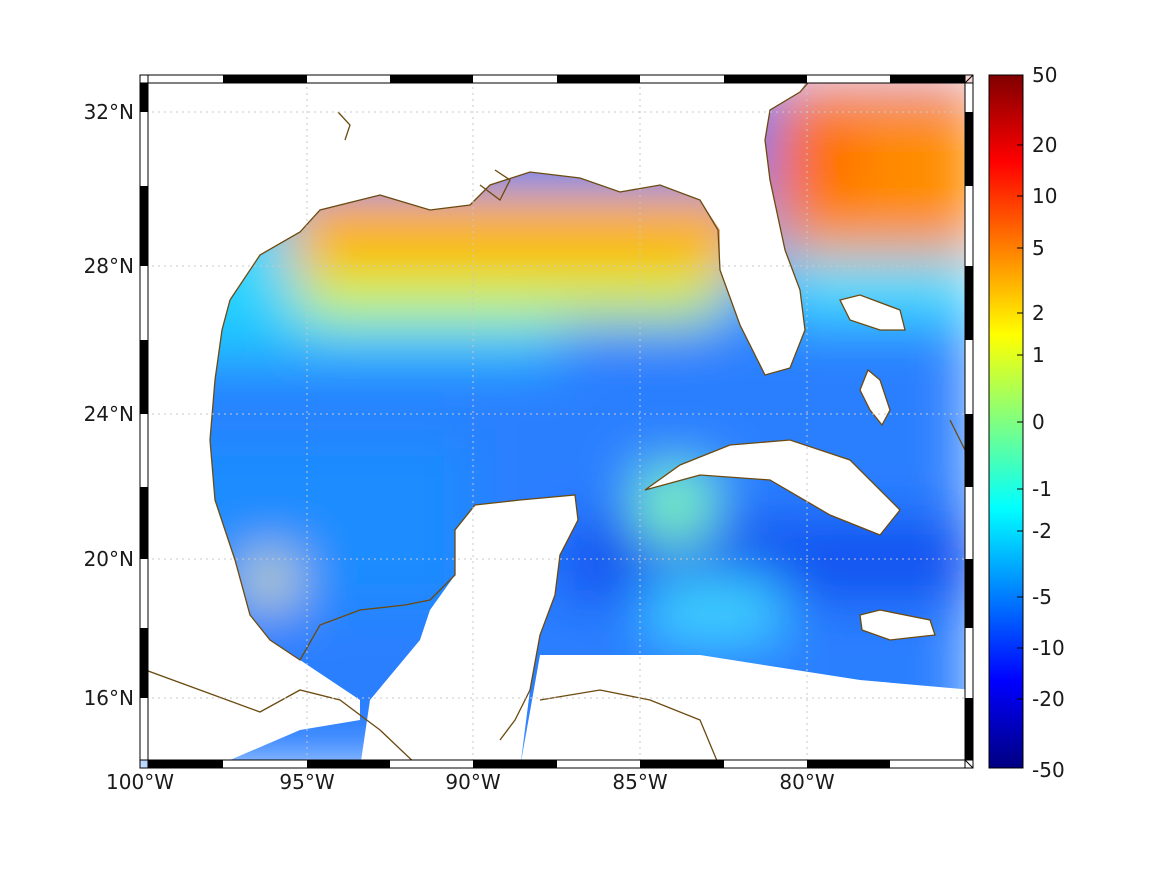  I want to click on colorbar-label: 20, so click(1044, 145).